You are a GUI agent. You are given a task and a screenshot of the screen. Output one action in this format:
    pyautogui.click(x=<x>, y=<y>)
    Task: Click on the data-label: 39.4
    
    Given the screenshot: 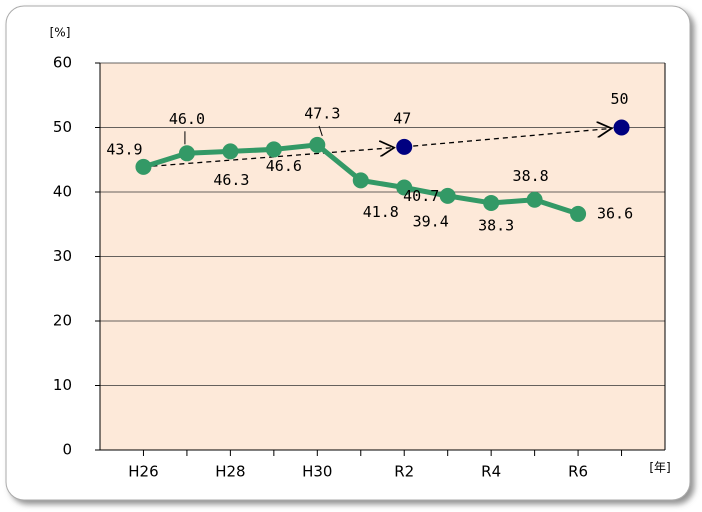 What is the action you would take?
    pyautogui.click(x=431, y=221)
    